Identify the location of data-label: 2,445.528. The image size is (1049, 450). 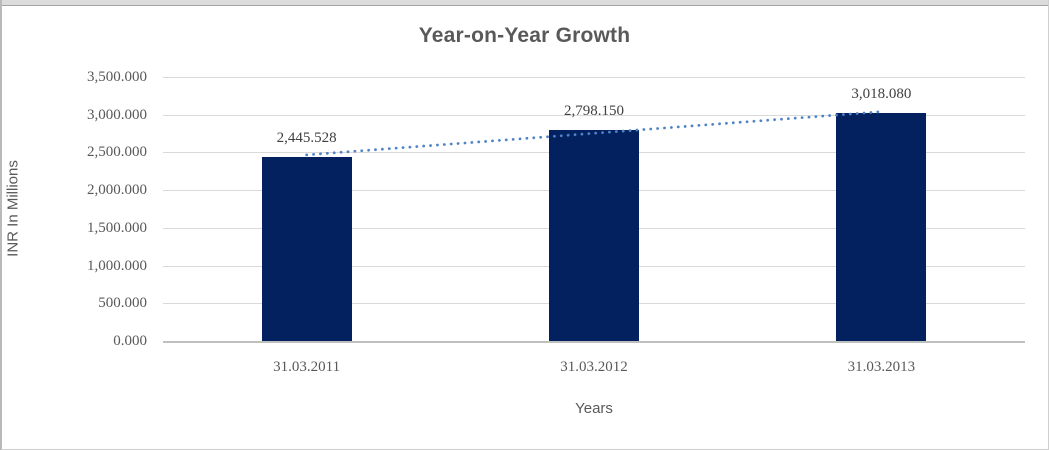
(306, 137).